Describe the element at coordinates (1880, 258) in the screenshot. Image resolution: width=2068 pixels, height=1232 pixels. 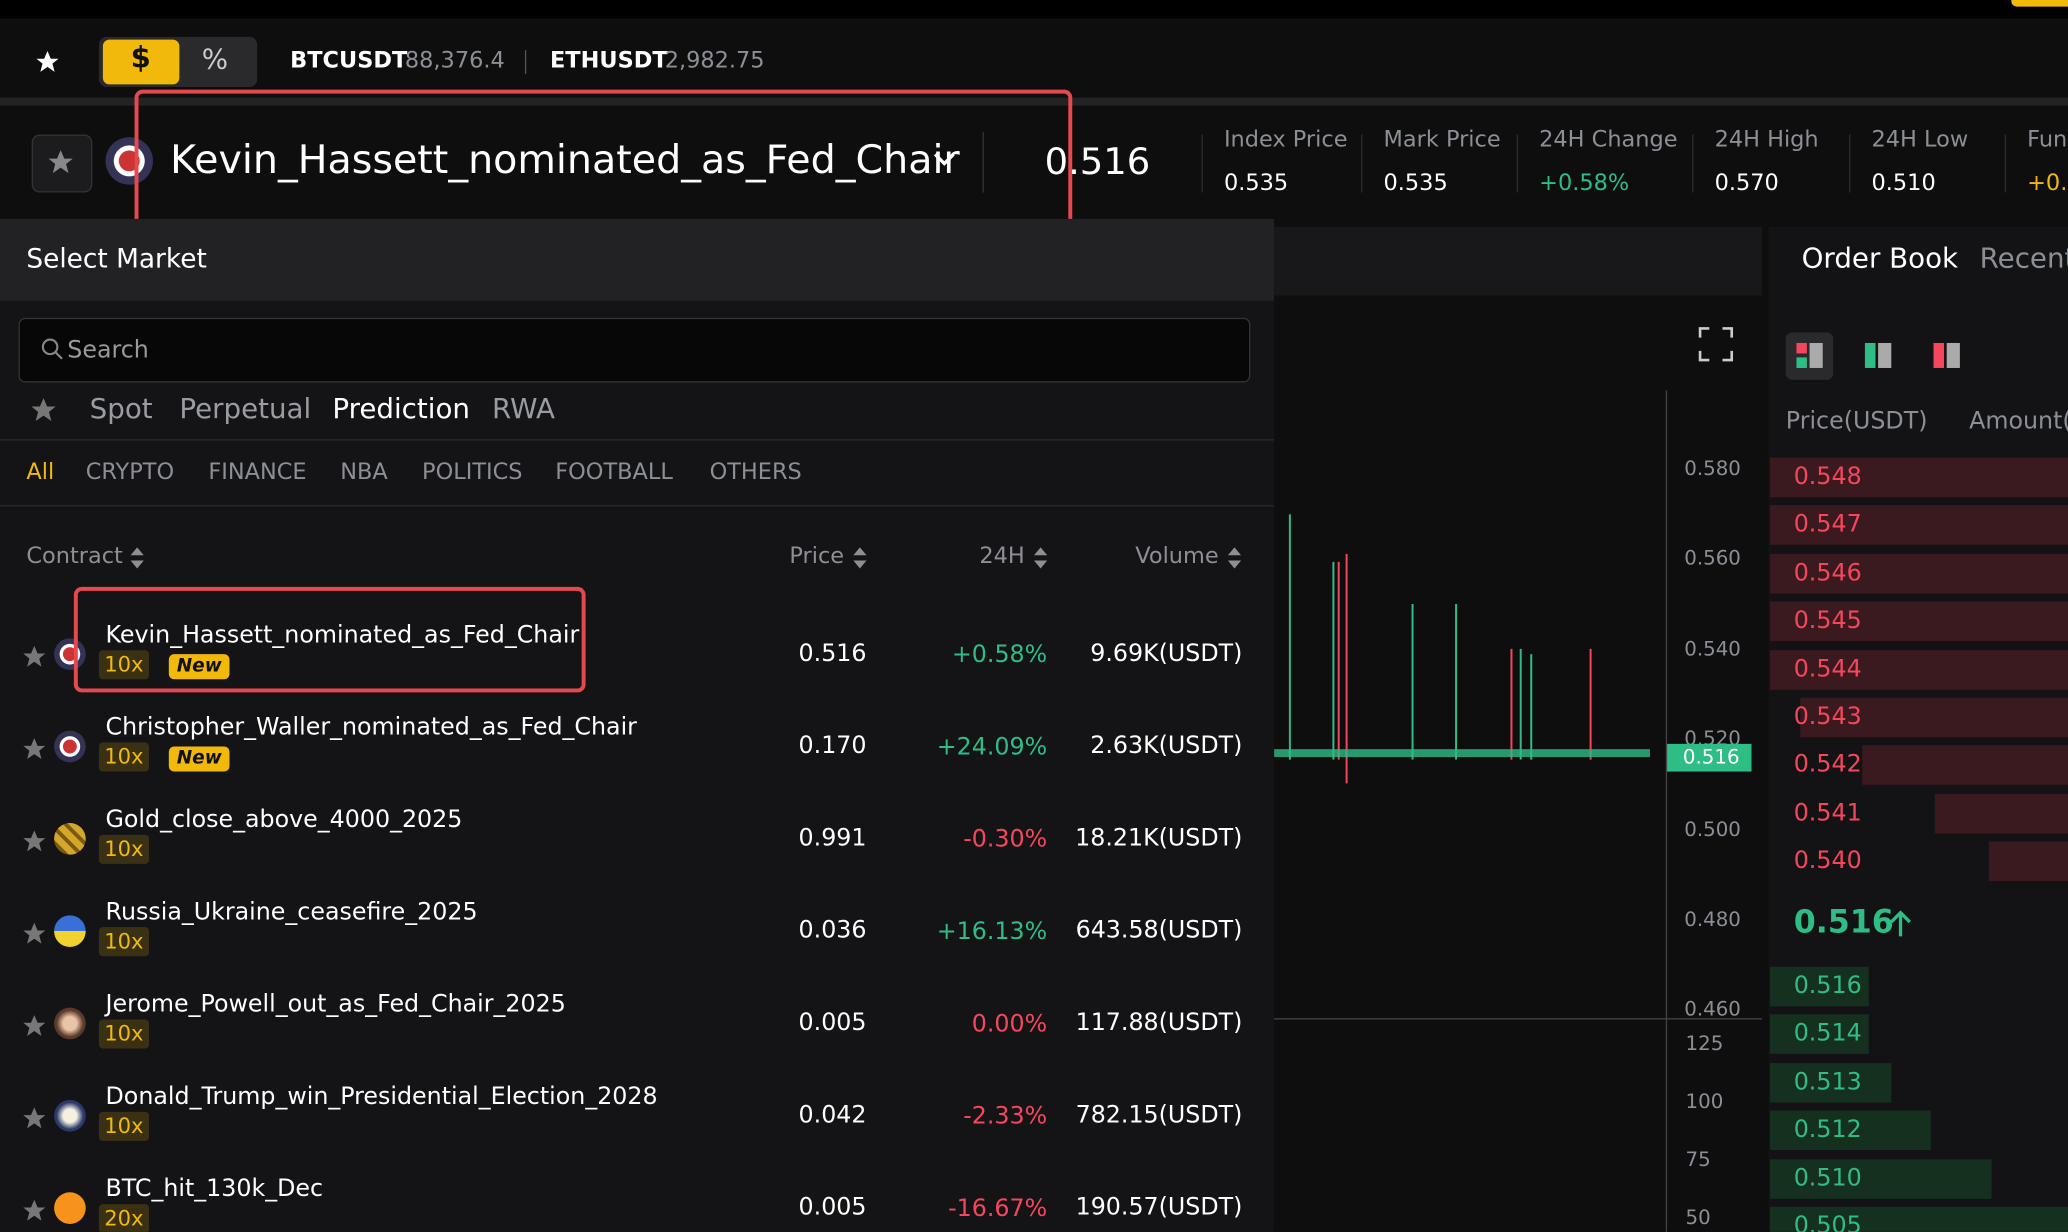
I see `order-book-tab: Order Book` at that location.